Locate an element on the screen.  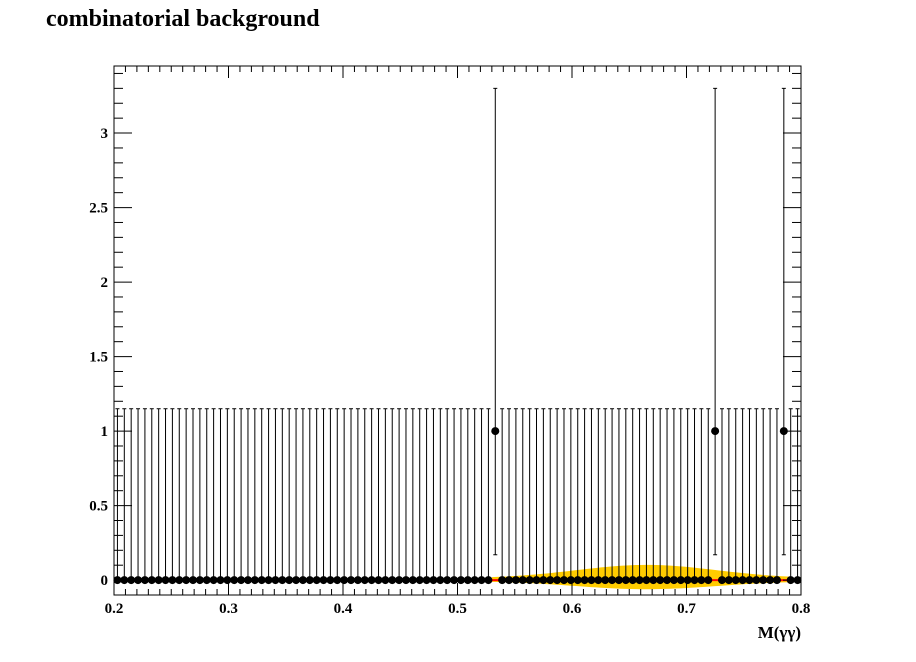
y-tick-labels: 0 0.5 1 1.5 2 2.5 3 is located at coordinates (98, 357).